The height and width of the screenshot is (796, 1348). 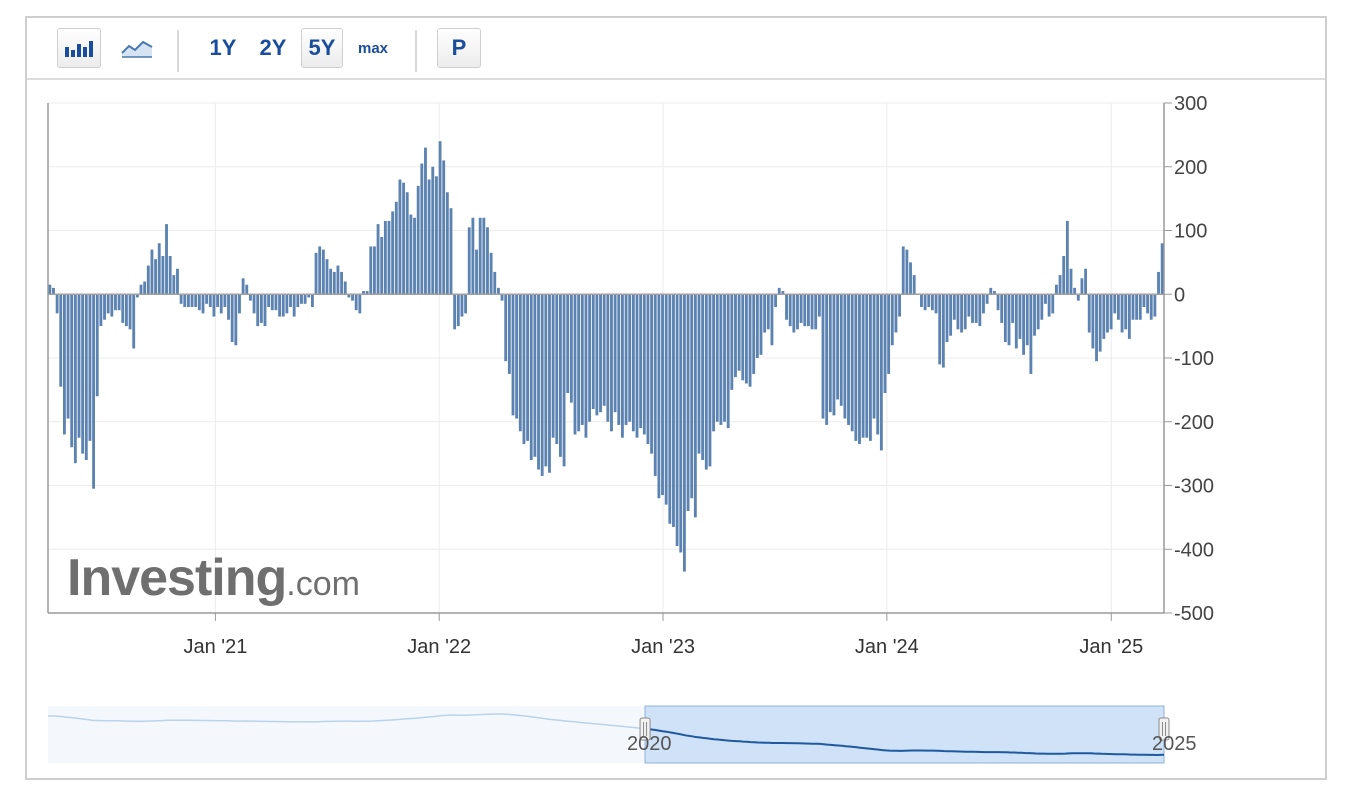 I want to click on line-chart-icon, so click(x=137, y=49).